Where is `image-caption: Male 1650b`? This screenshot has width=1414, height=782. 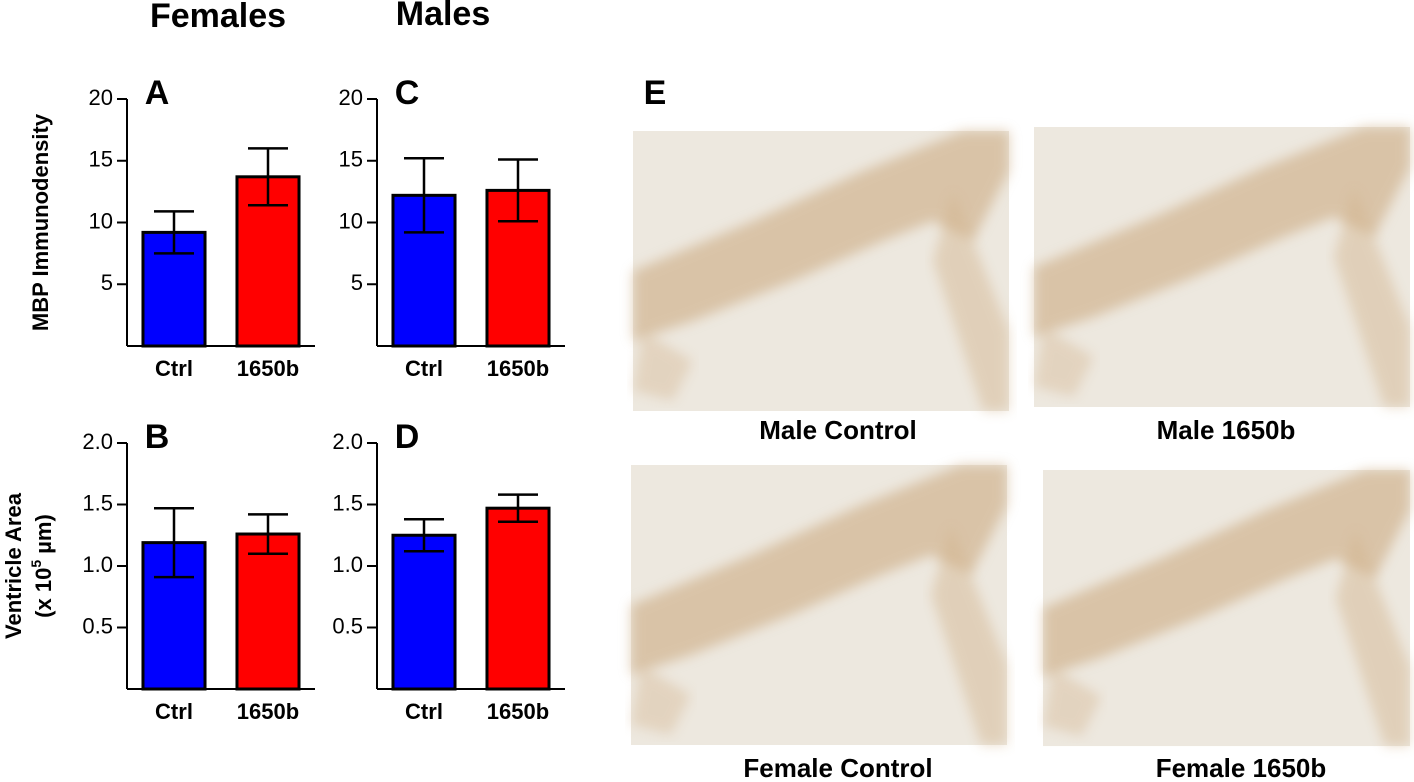
image-caption: Male 1650b is located at coordinates (1226, 430).